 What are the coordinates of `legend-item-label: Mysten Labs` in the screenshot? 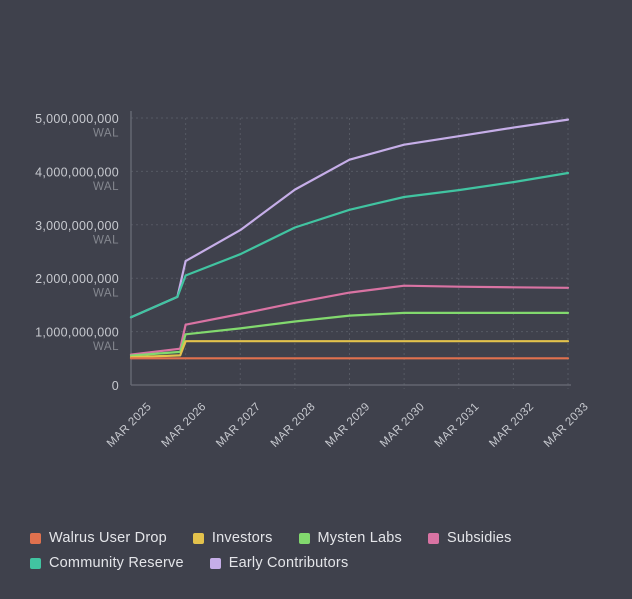 It's located at (359, 538).